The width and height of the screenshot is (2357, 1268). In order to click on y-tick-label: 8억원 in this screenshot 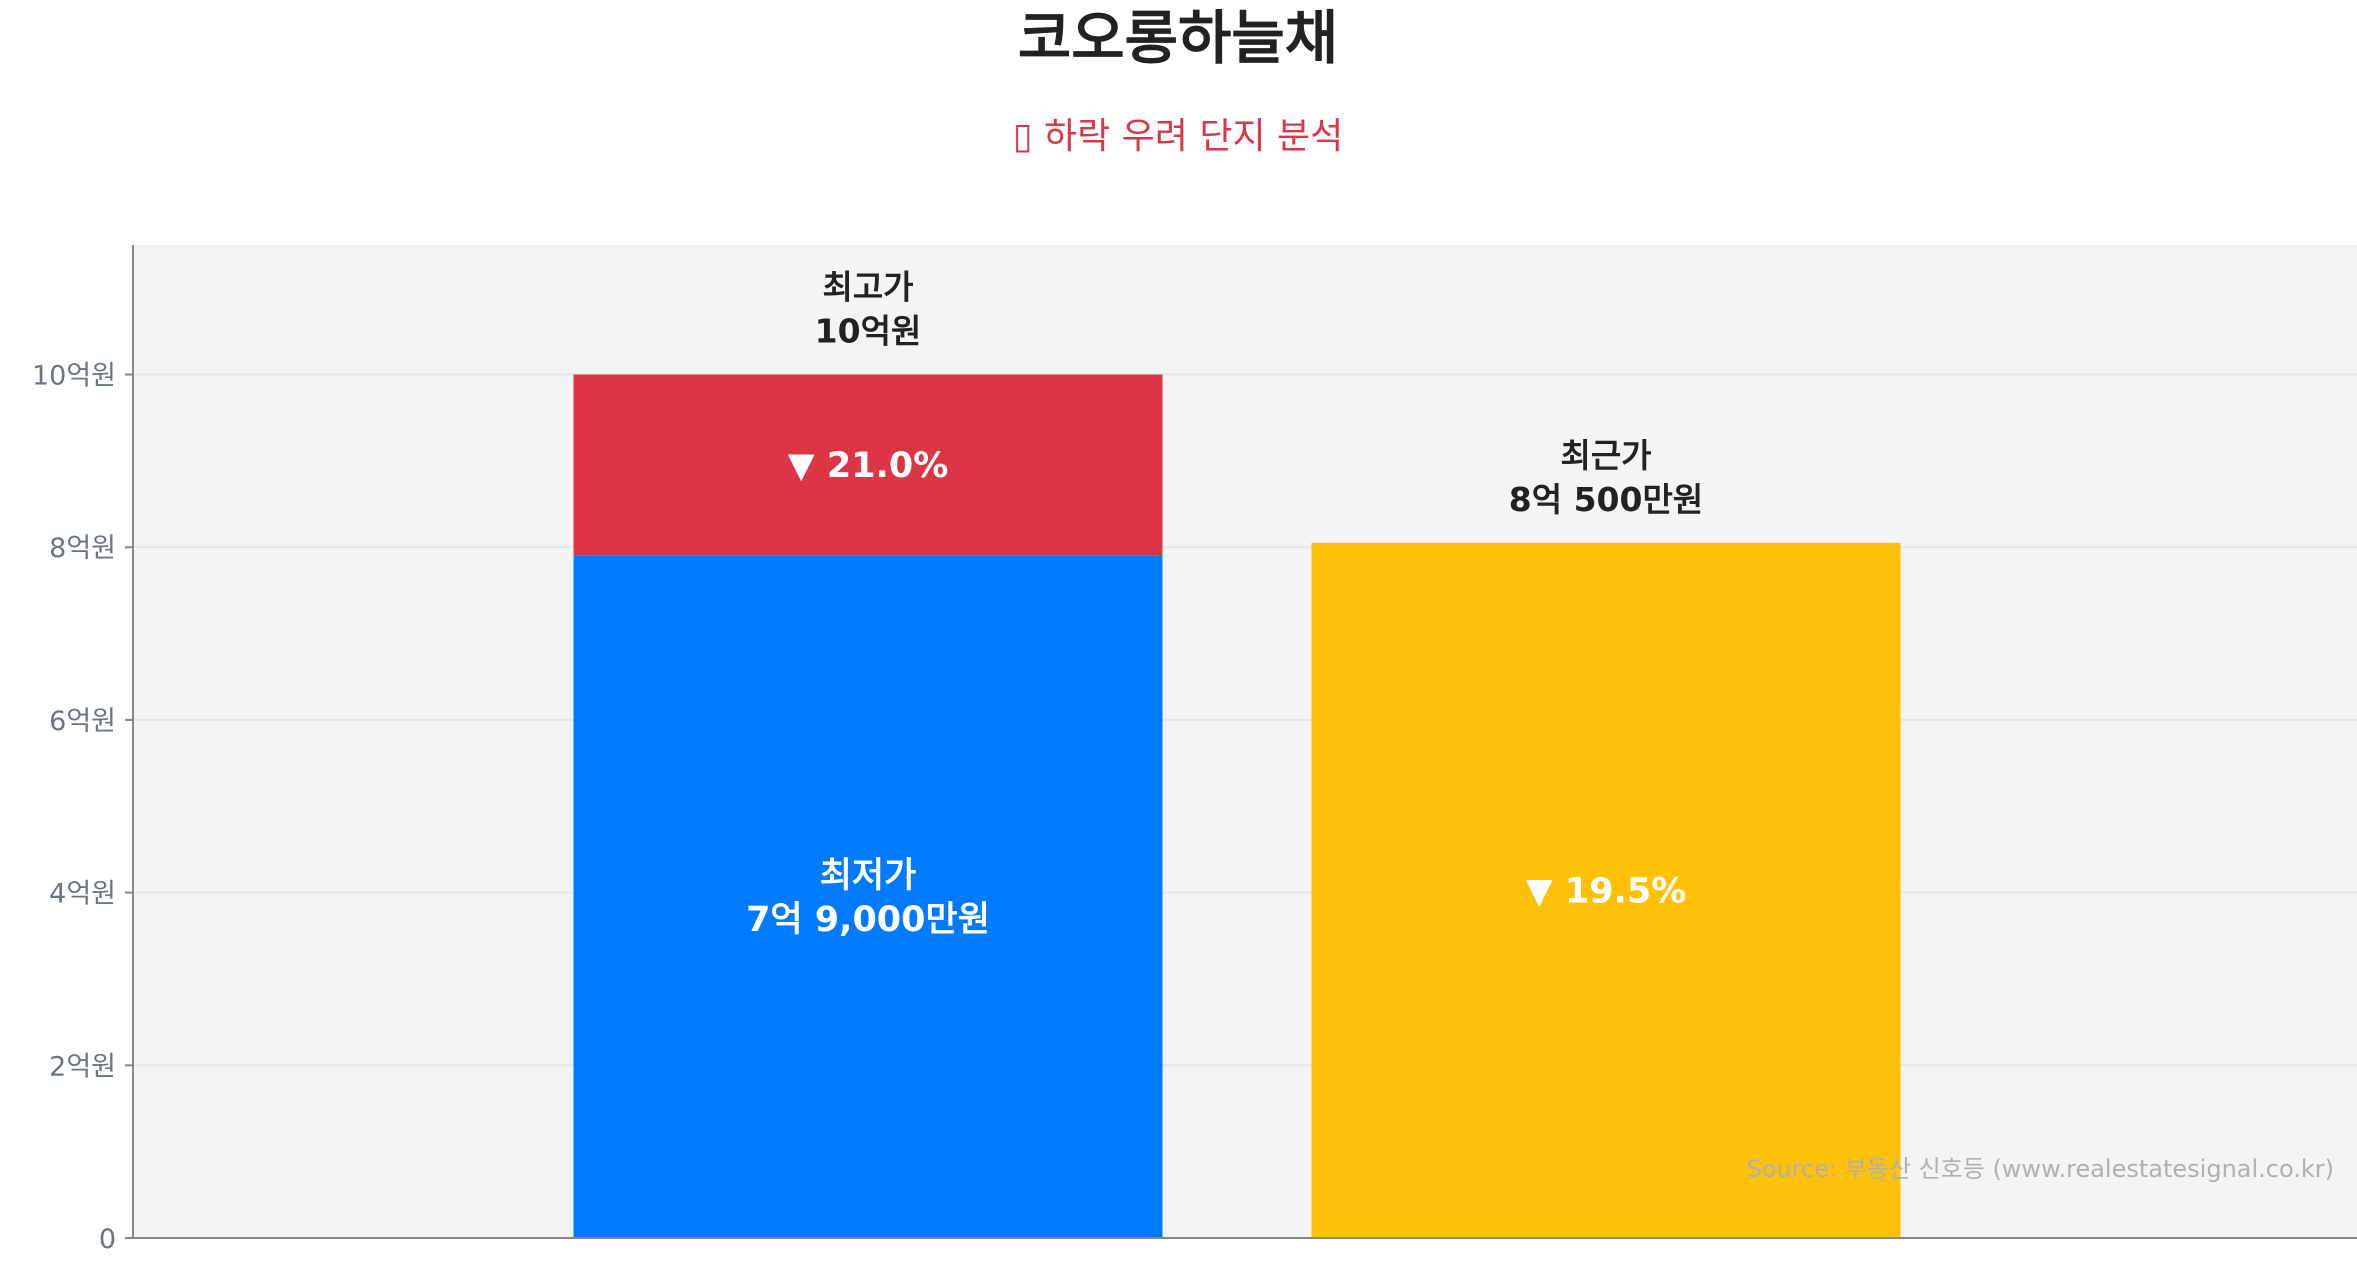, I will do `click(82, 548)`.